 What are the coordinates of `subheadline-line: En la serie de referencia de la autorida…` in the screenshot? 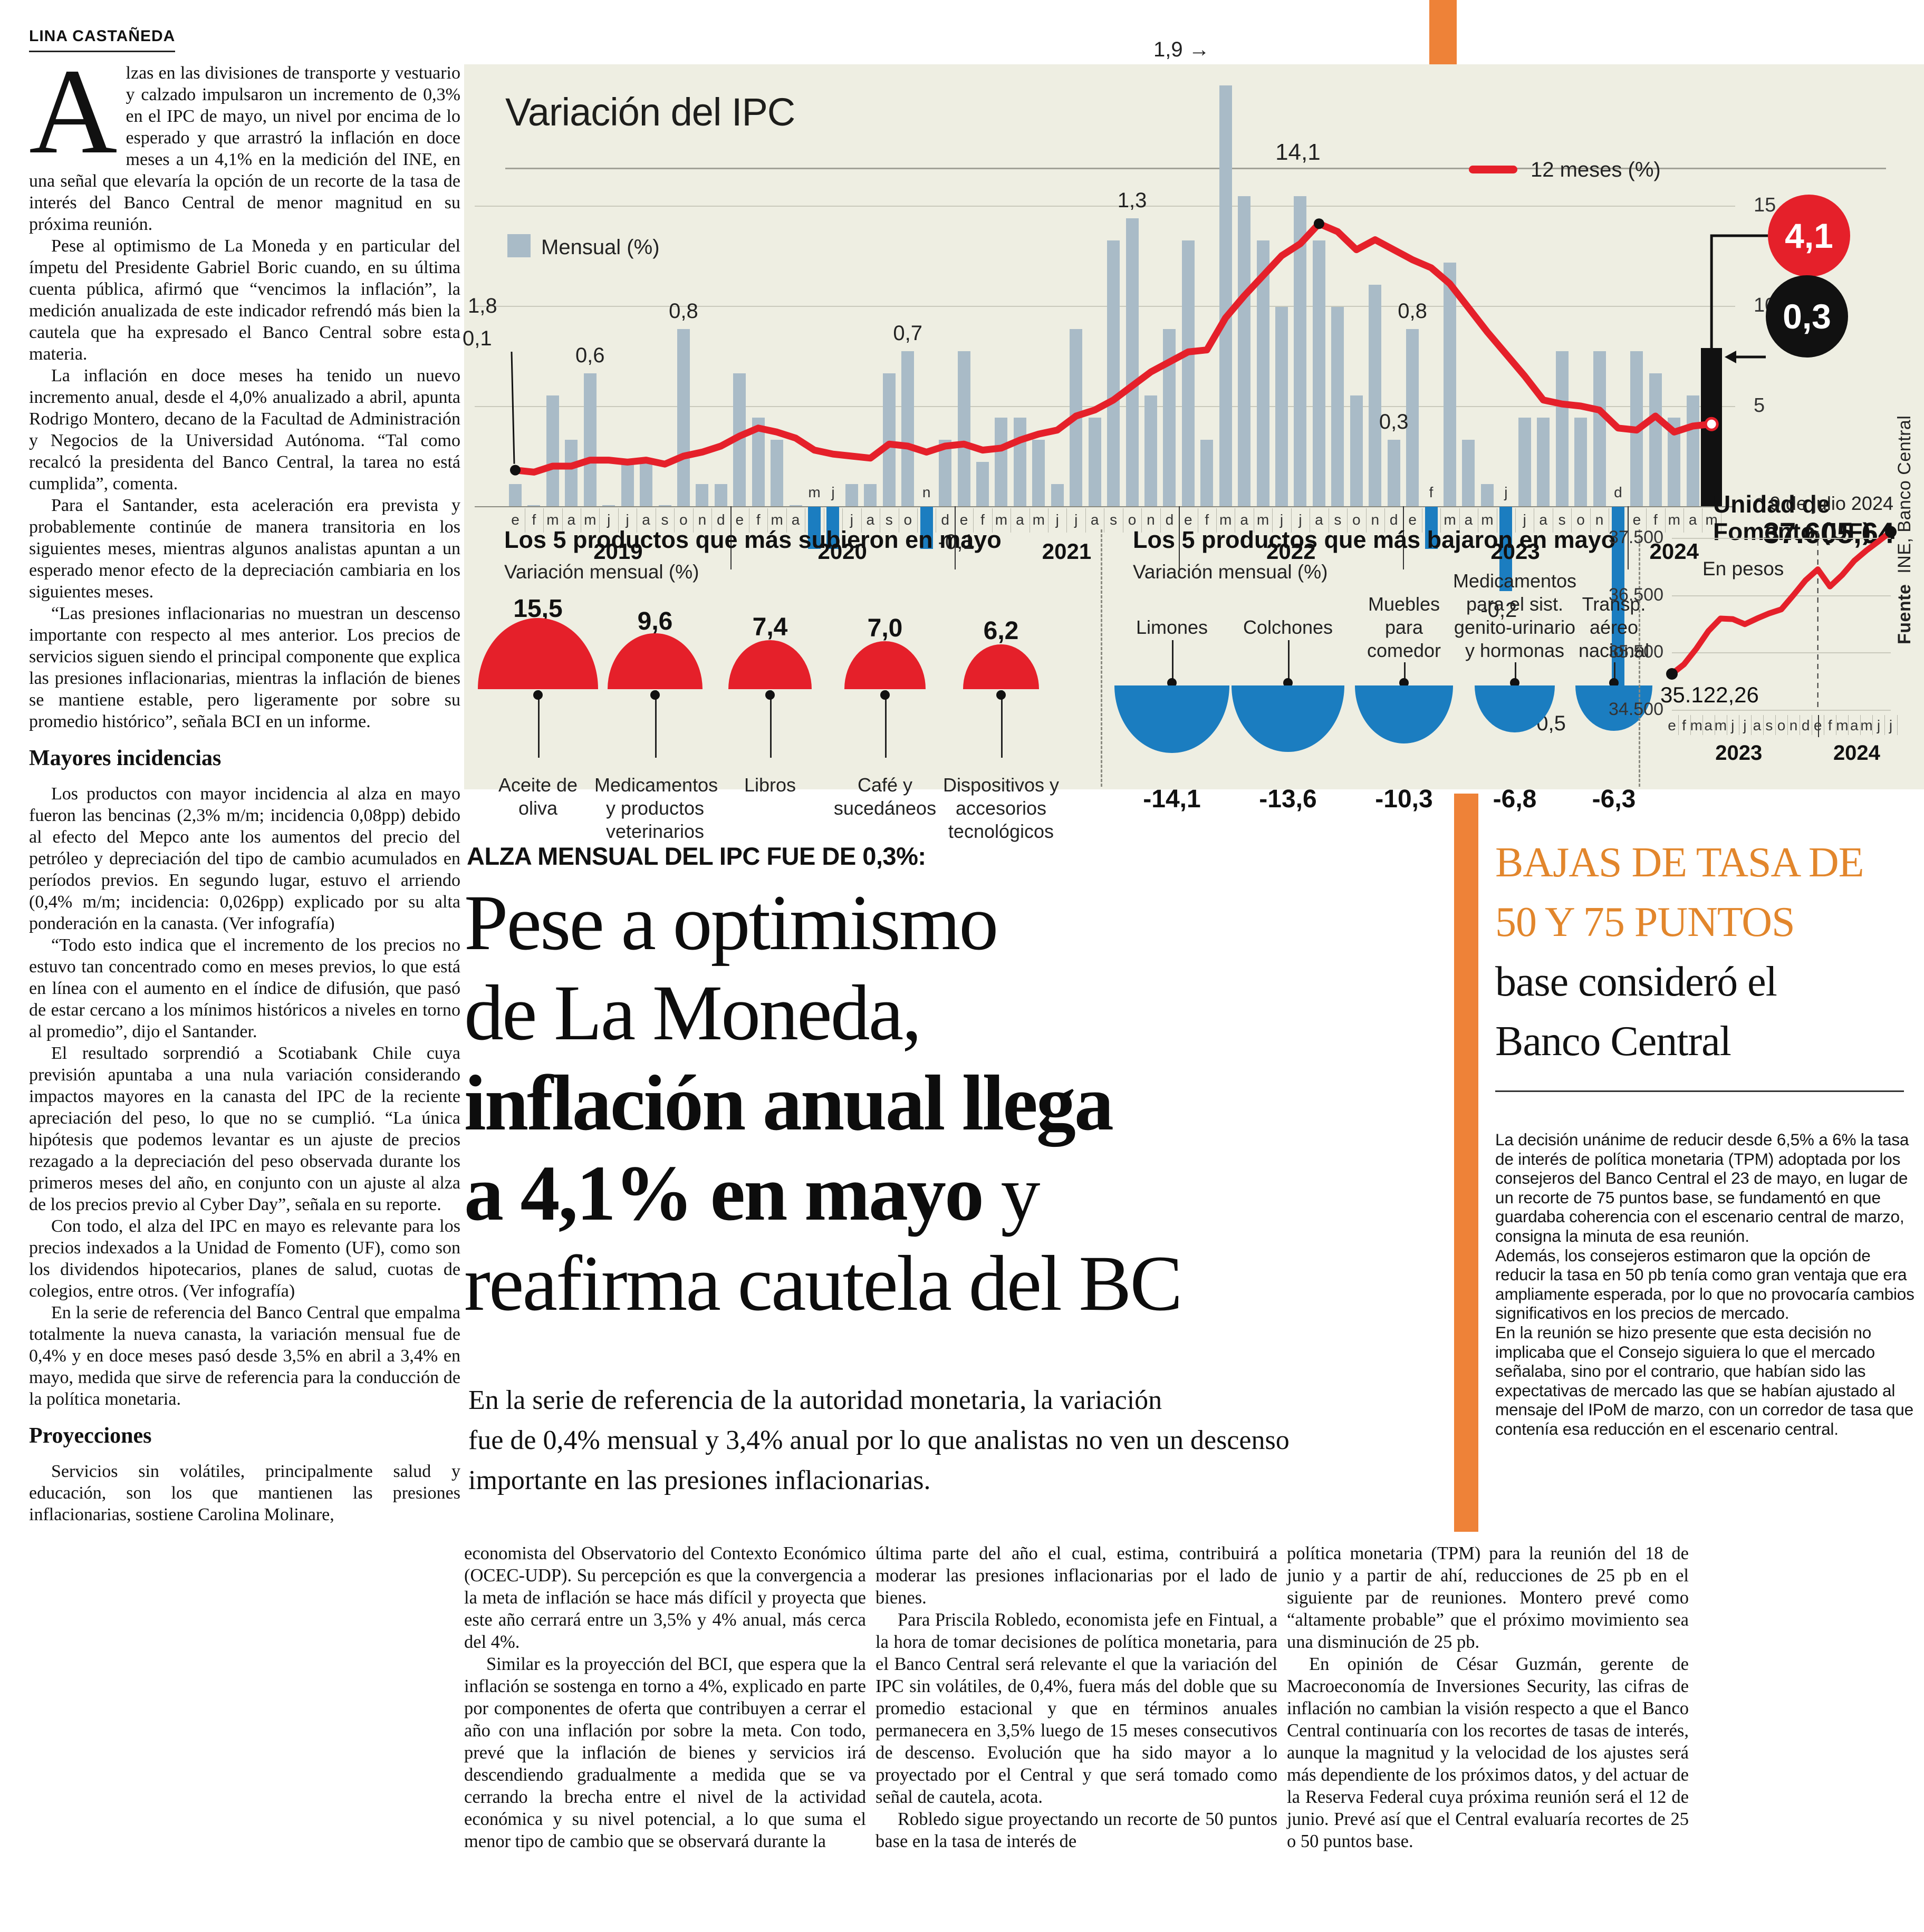 It's located at (815, 1400).